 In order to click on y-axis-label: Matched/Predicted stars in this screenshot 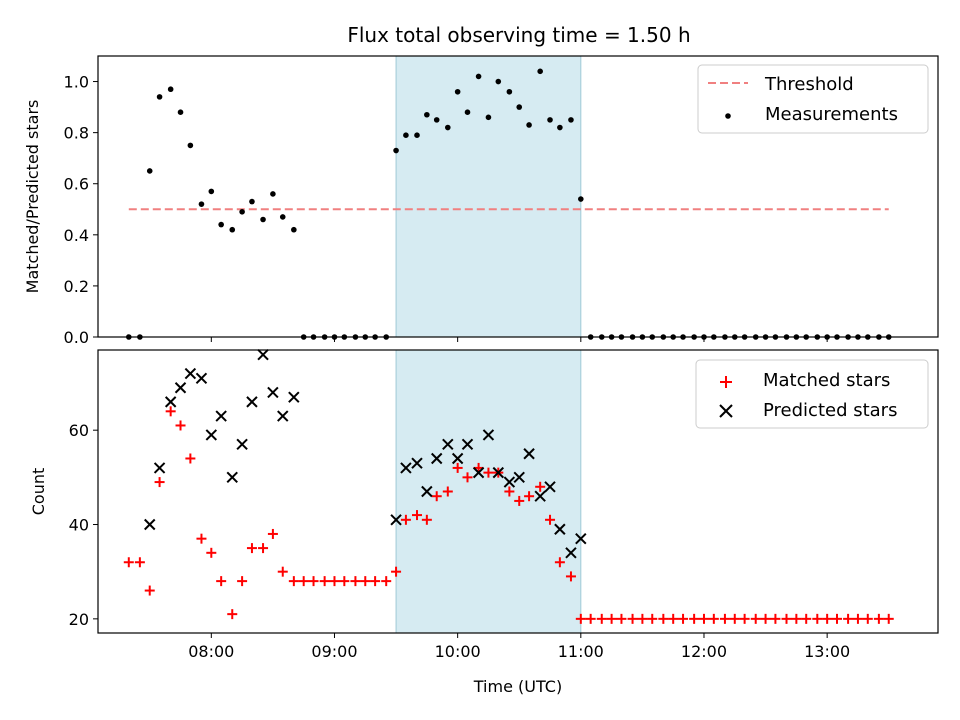, I will do `click(32, 197)`.